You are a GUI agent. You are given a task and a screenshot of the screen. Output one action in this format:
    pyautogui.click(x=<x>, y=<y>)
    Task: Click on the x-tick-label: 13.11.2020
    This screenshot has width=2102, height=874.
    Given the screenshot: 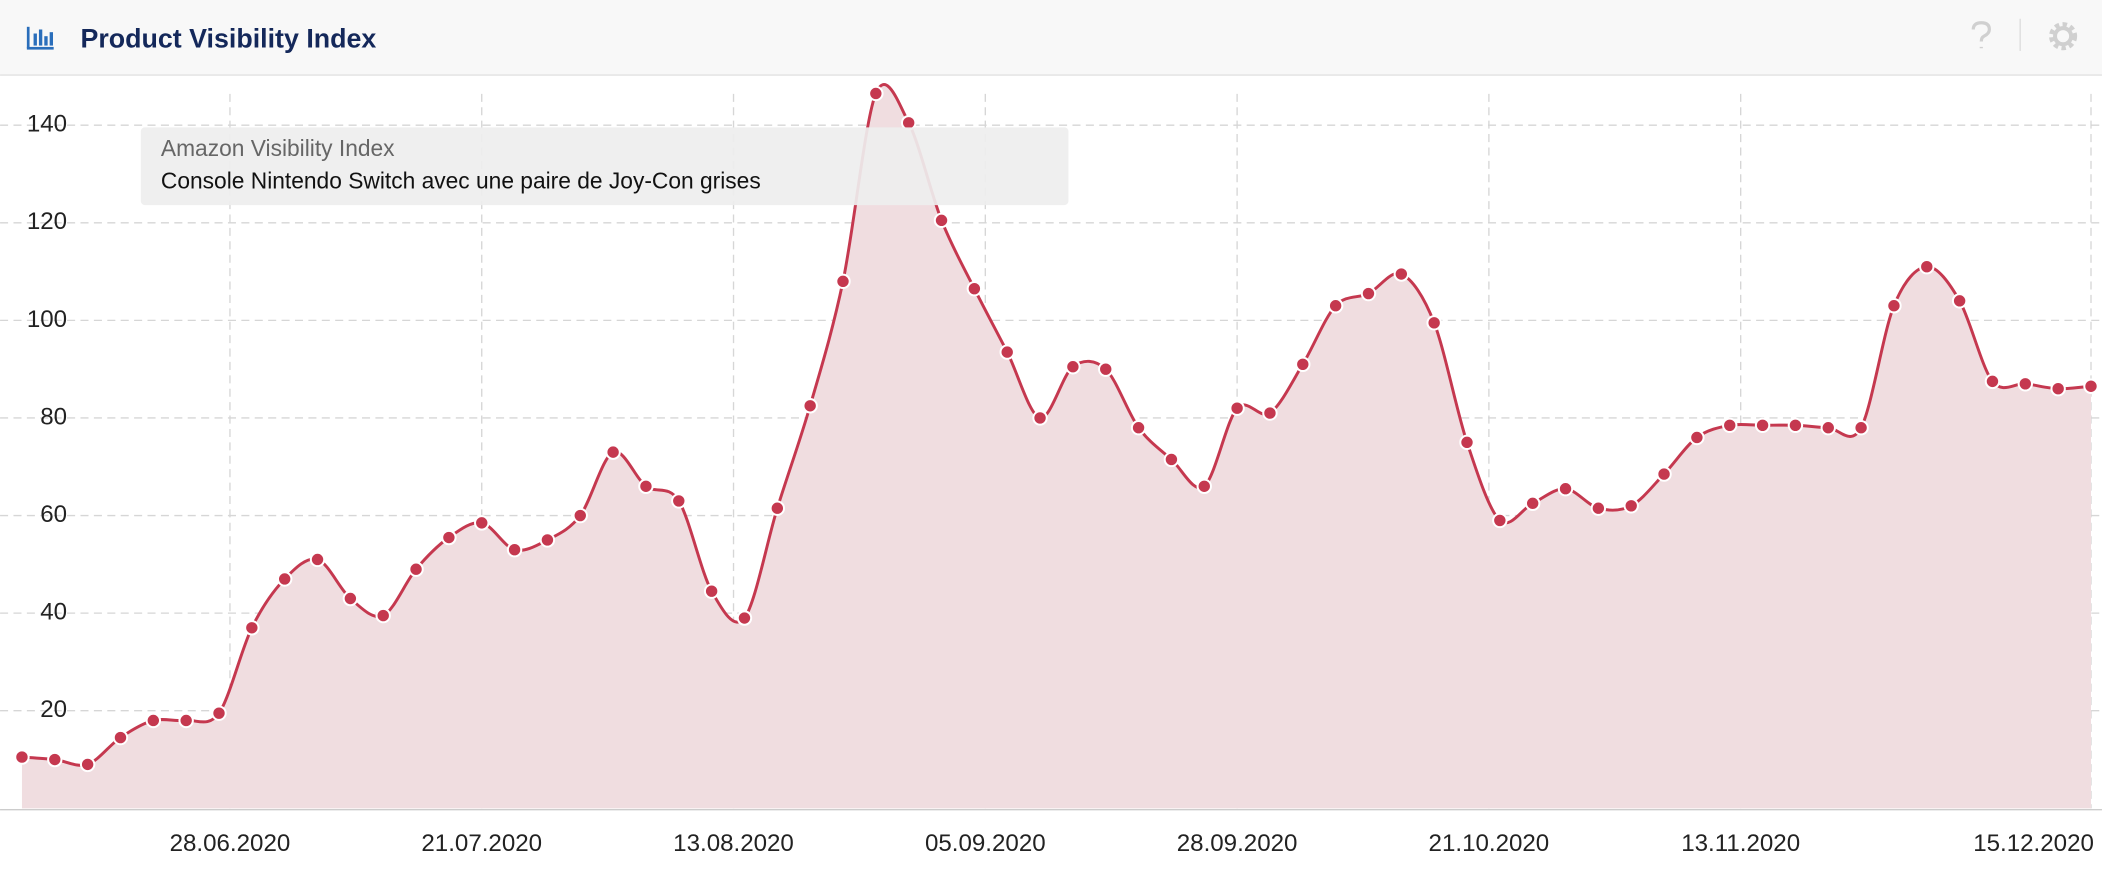 What is the action you would take?
    pyautogui.click(x=1740, y=843)
    